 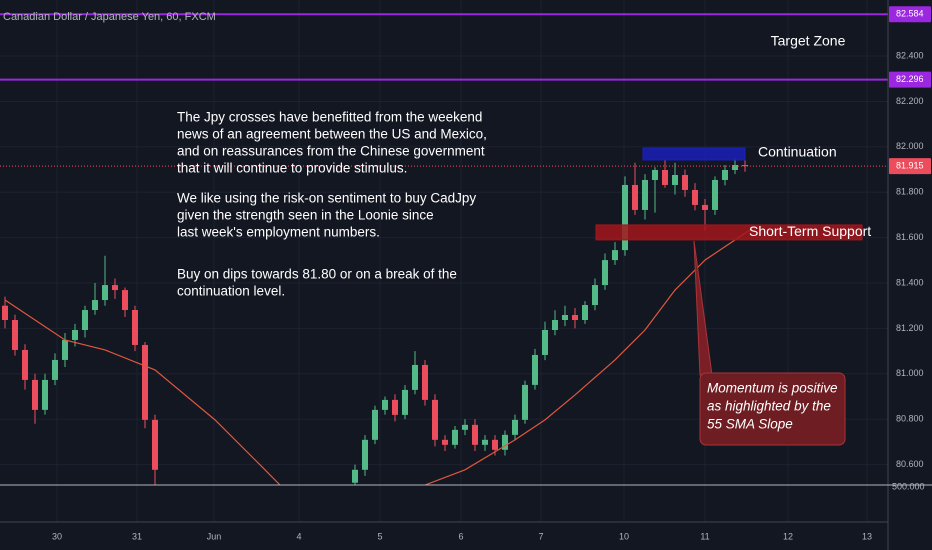 I want to click on y-tick-label: 81.600, so click(x=910, y=237).